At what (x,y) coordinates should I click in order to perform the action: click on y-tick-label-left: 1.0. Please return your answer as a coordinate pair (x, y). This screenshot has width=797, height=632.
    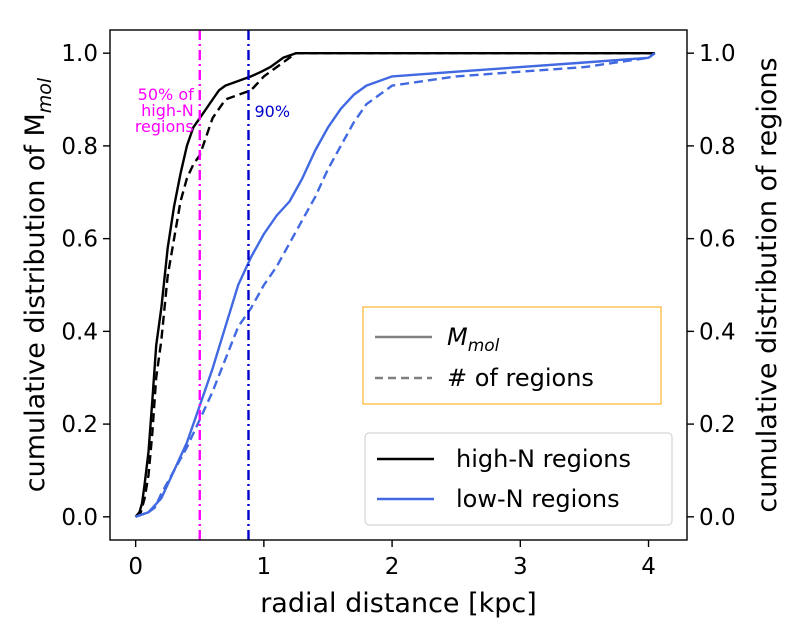
    Looking at the image, I should click on (79, 54).